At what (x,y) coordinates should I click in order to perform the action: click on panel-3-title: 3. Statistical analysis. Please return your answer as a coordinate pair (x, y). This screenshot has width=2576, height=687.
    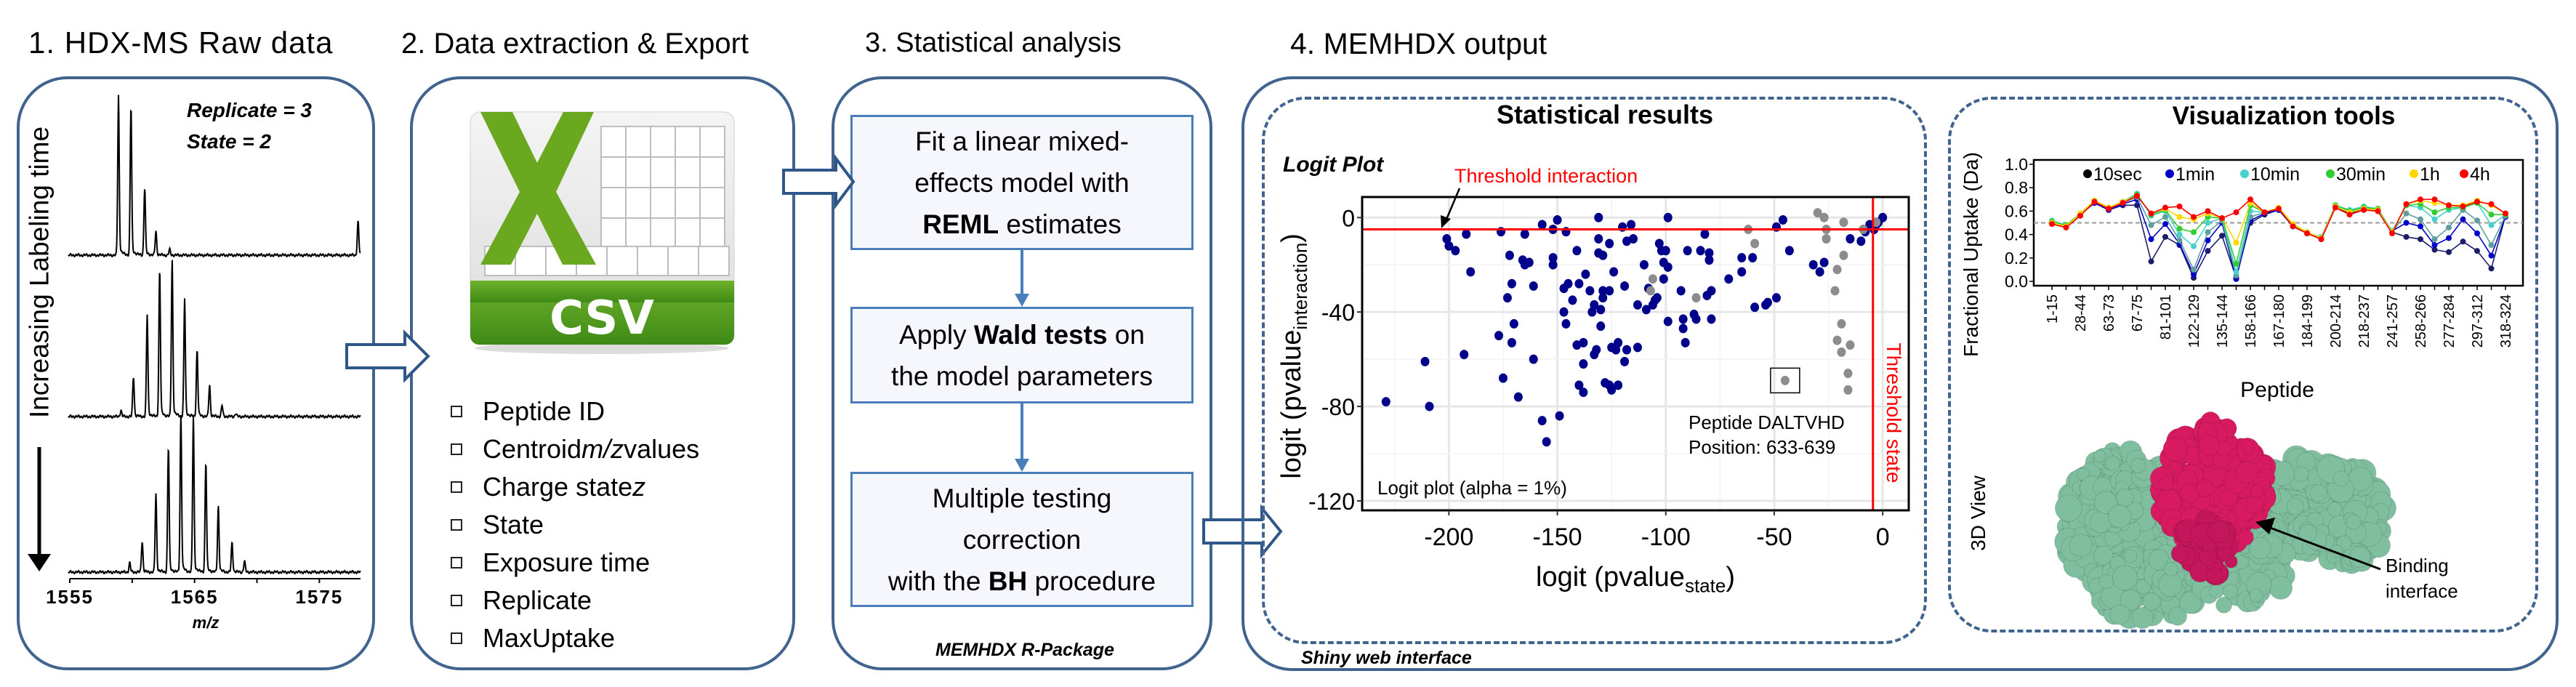
    Looking at the image, I should click on (993, 43).